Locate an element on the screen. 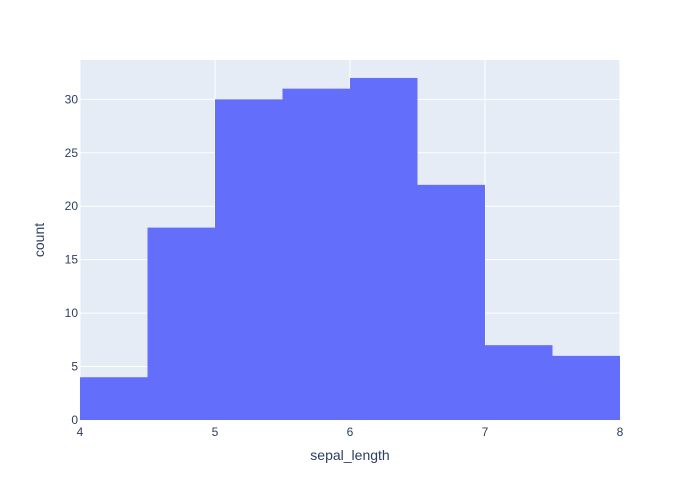 The height and width of the screenshot is (500, 700). y-axis-ticks: 0 5 10 15 20 25 30 is located at coordinates (72, 259).